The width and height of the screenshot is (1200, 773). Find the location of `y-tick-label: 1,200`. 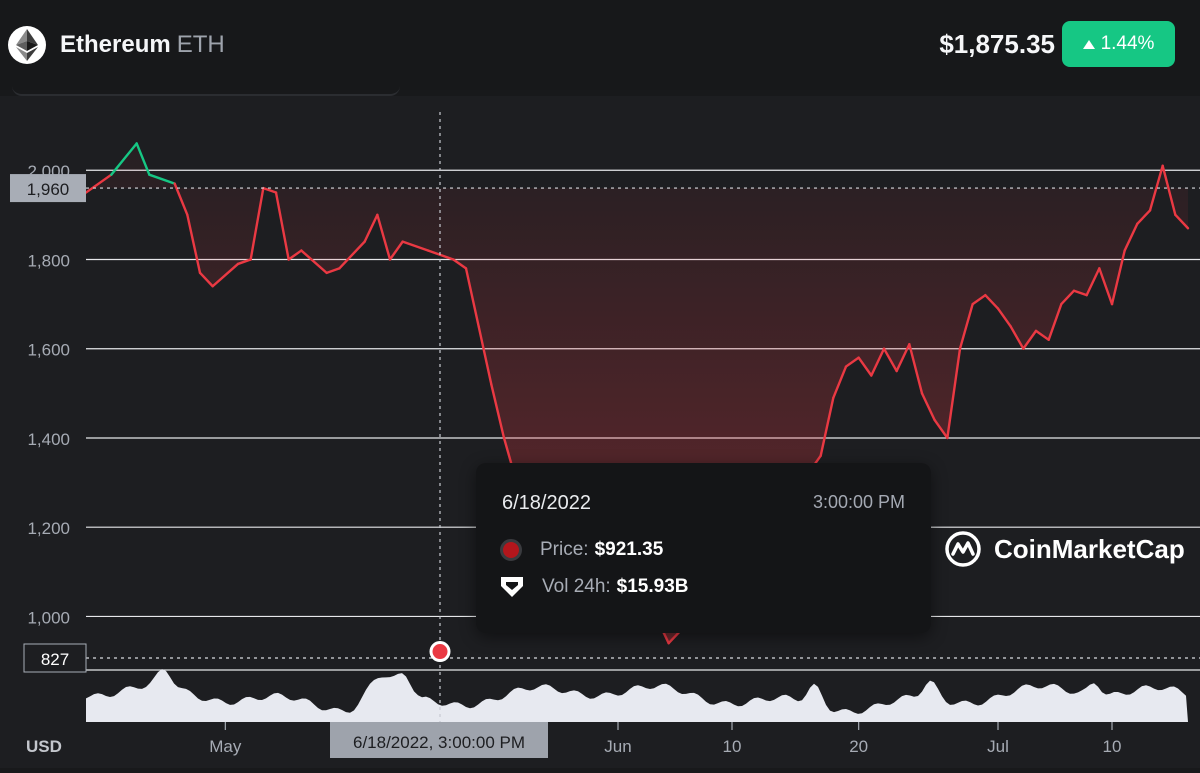

y-tick-label: 1,200 is located at coordinates (48, 528).